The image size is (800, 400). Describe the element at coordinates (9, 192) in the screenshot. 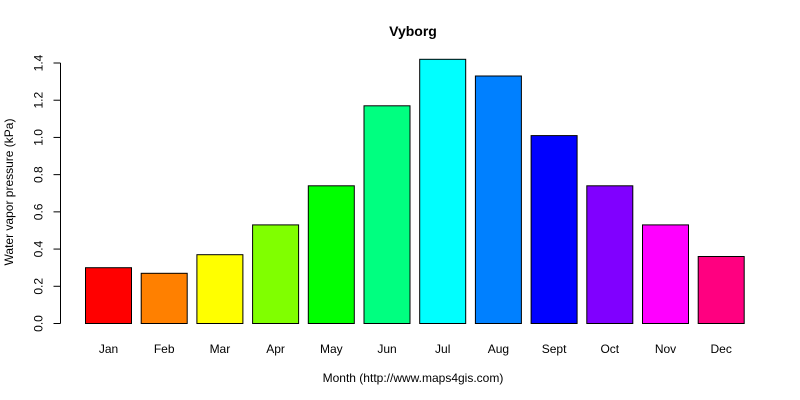

I see `y-axis-label: Water vapor pressure (kPa)` at that location.